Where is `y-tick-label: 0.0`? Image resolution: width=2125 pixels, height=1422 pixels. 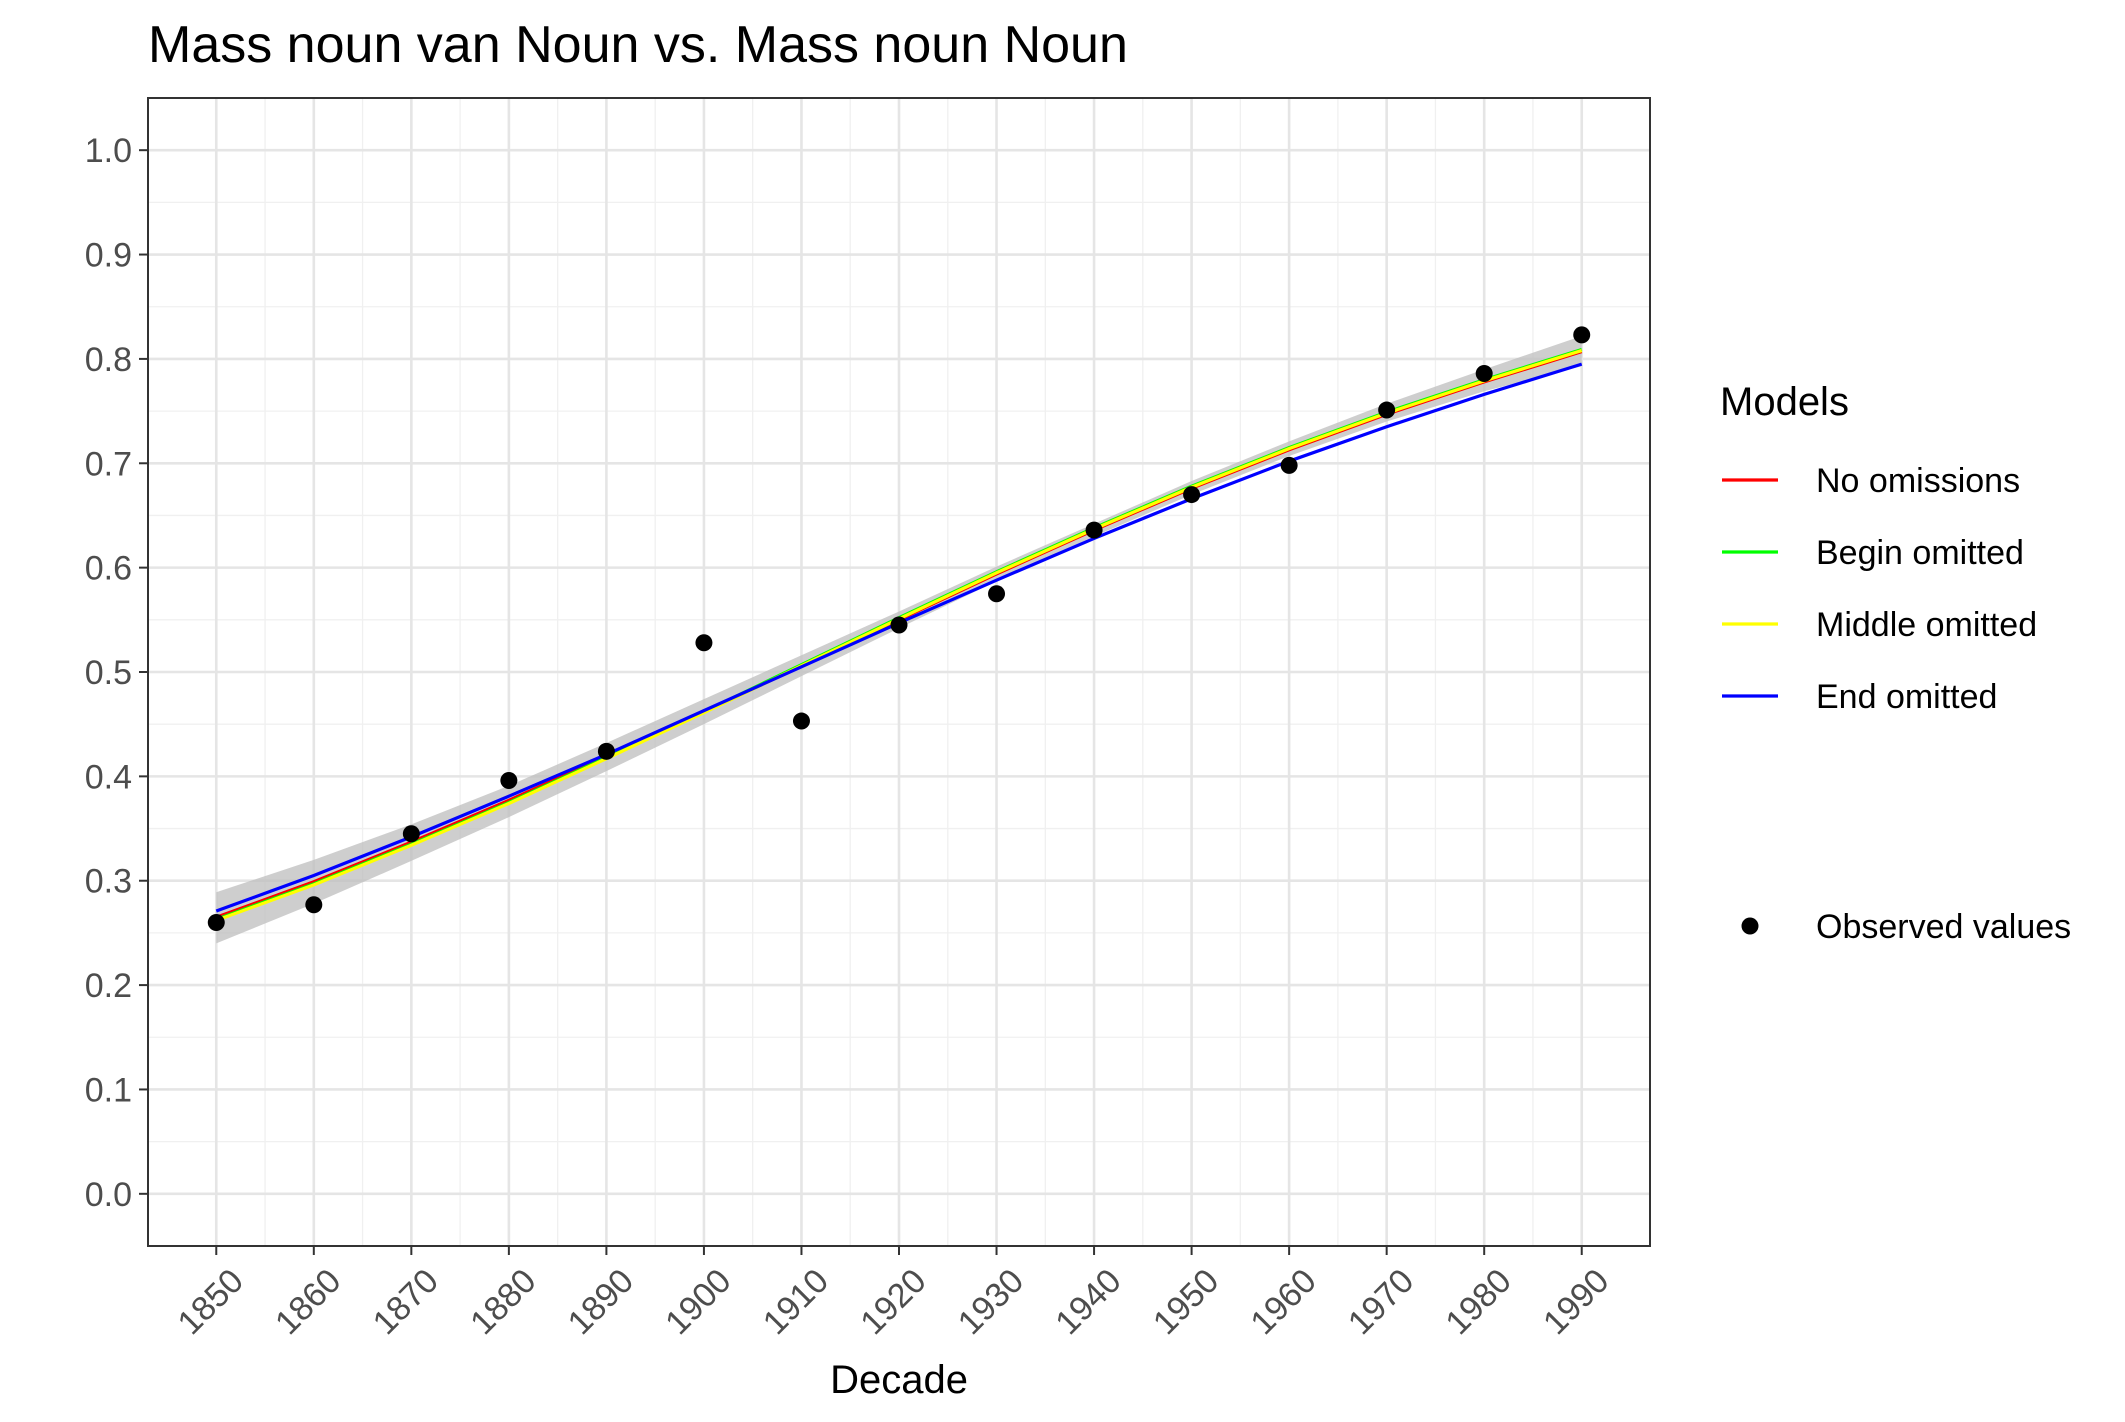
y-tick-label: 0.0 is located at coordinates (108, 1195).